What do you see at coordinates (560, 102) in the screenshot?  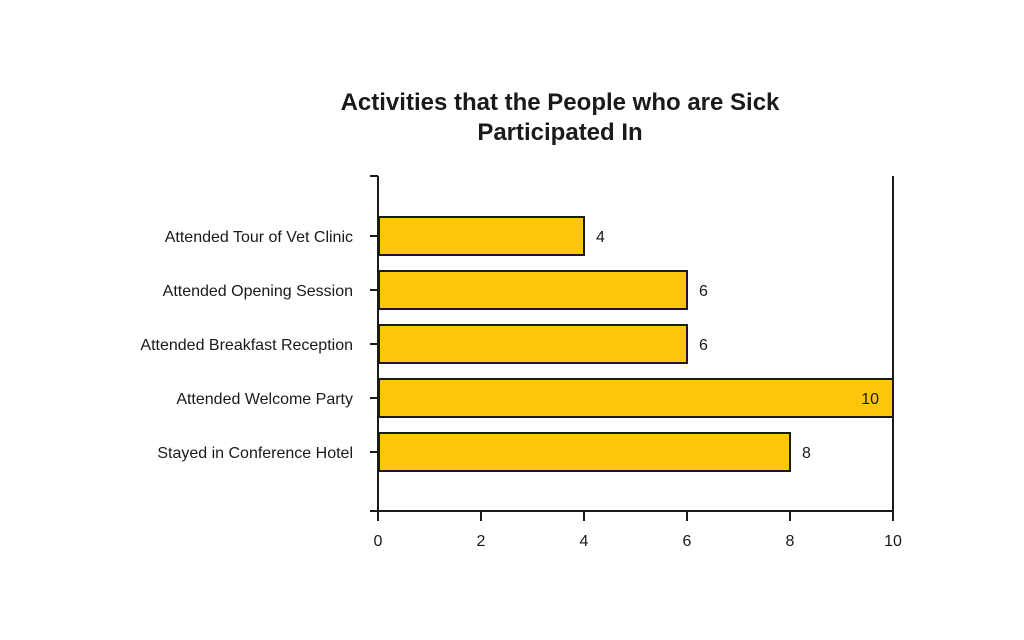 I see `chart-title-line-1: Activities that the People who are Sick` at bounding box center [560, 102].